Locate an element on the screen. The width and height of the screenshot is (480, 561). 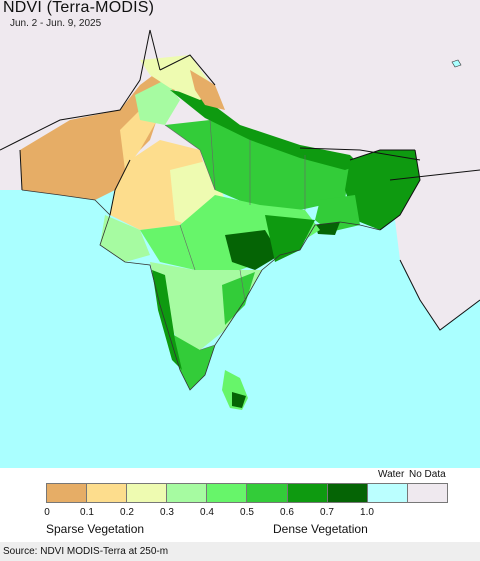
legend-color-bar is located at coordinates (247, 493).